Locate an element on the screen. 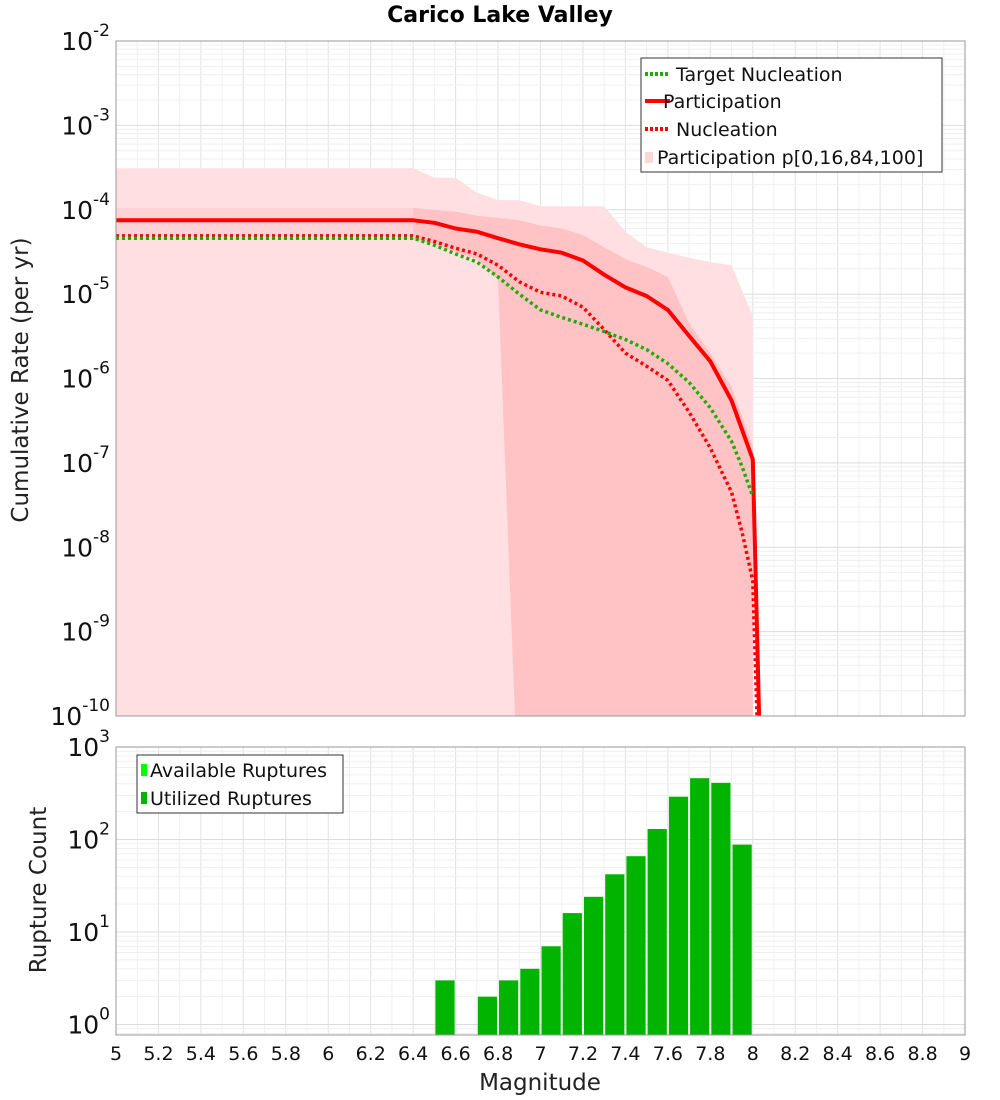  x-tick-label: 6 is located at coordinates (328, 1054).